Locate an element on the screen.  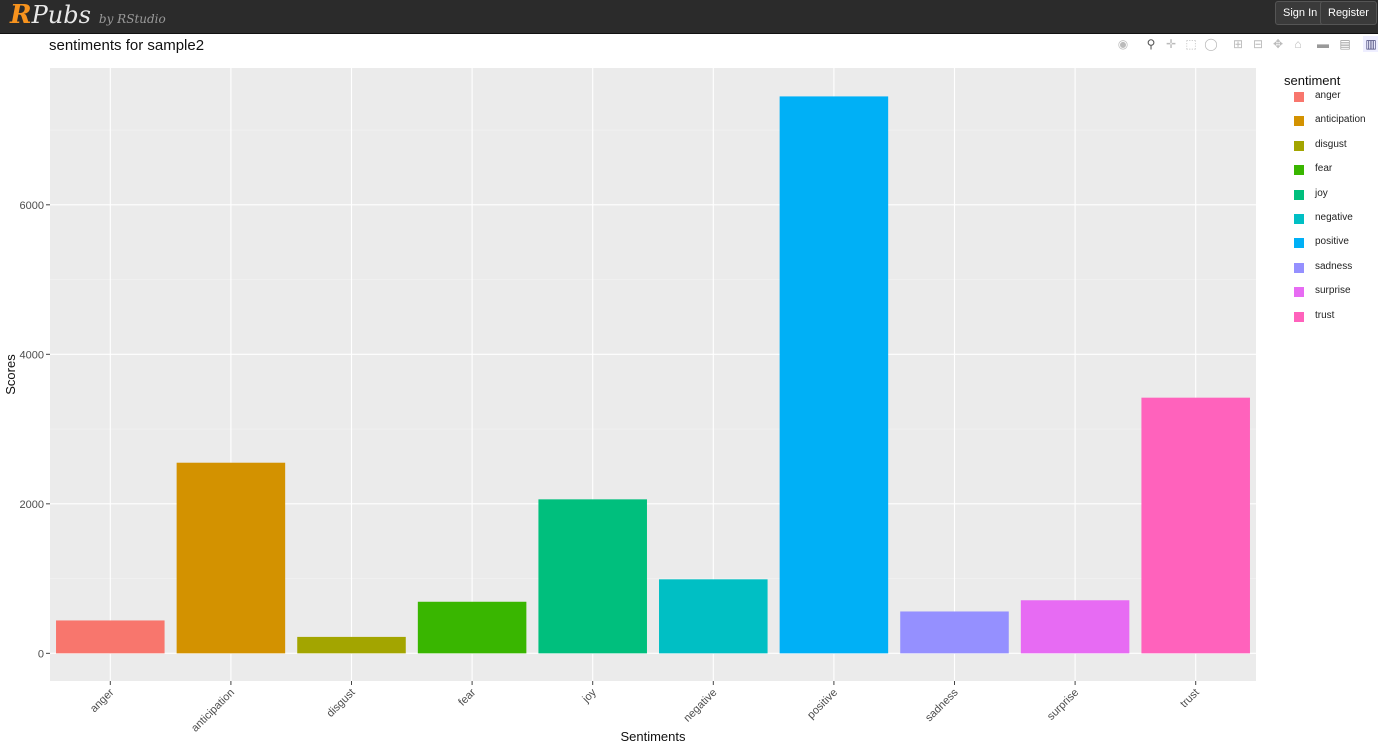
logo-pubs: Pubs is located at coordinates (61, 15).